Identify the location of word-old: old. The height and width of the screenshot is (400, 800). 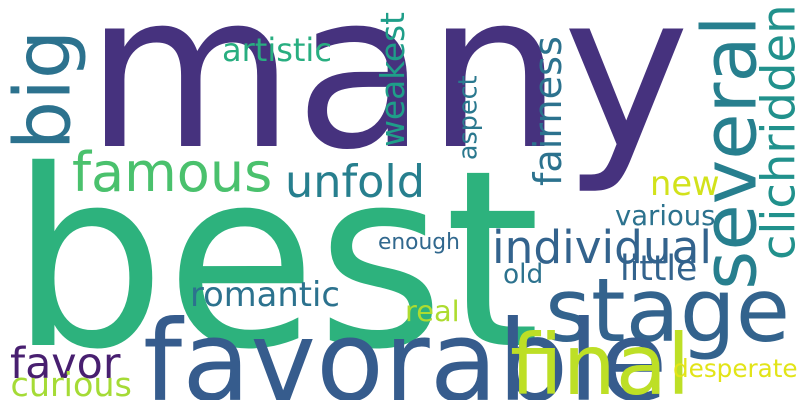
(523, 274).